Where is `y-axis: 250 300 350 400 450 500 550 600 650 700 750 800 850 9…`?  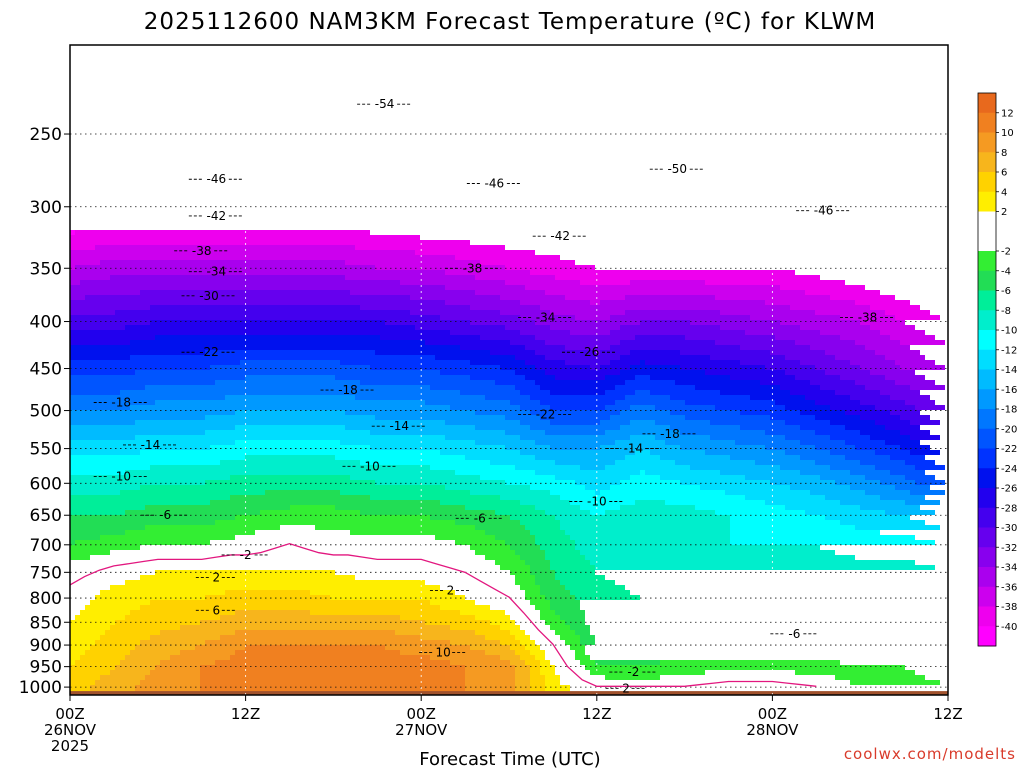
y-axis: 250 300 350 400 450 500 550 600 650 700 750 800 850 9… is located at coordinates (44, 411).